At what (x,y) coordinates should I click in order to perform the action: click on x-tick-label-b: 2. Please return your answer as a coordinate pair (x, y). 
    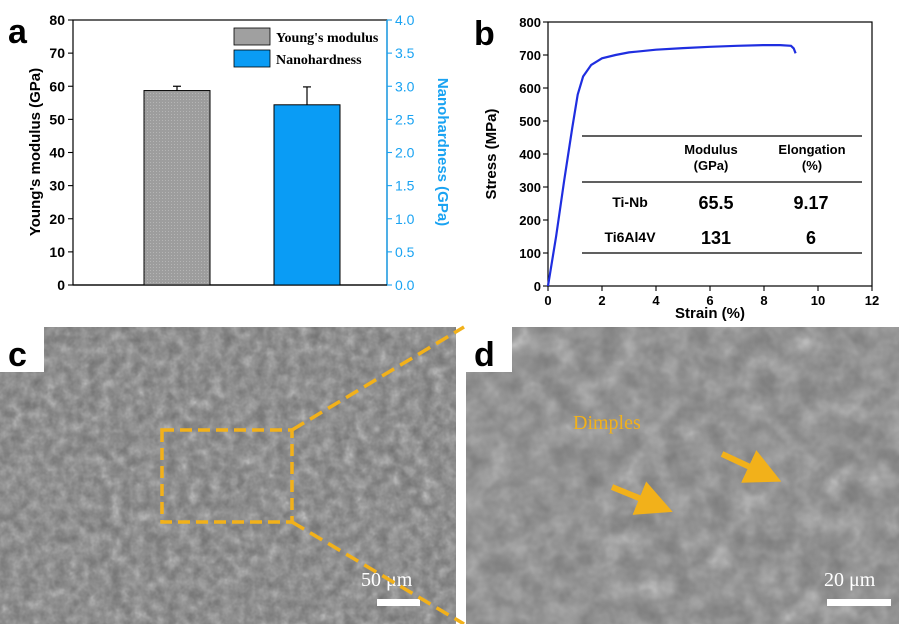
    Looking at the image, I should click on (601, 300).